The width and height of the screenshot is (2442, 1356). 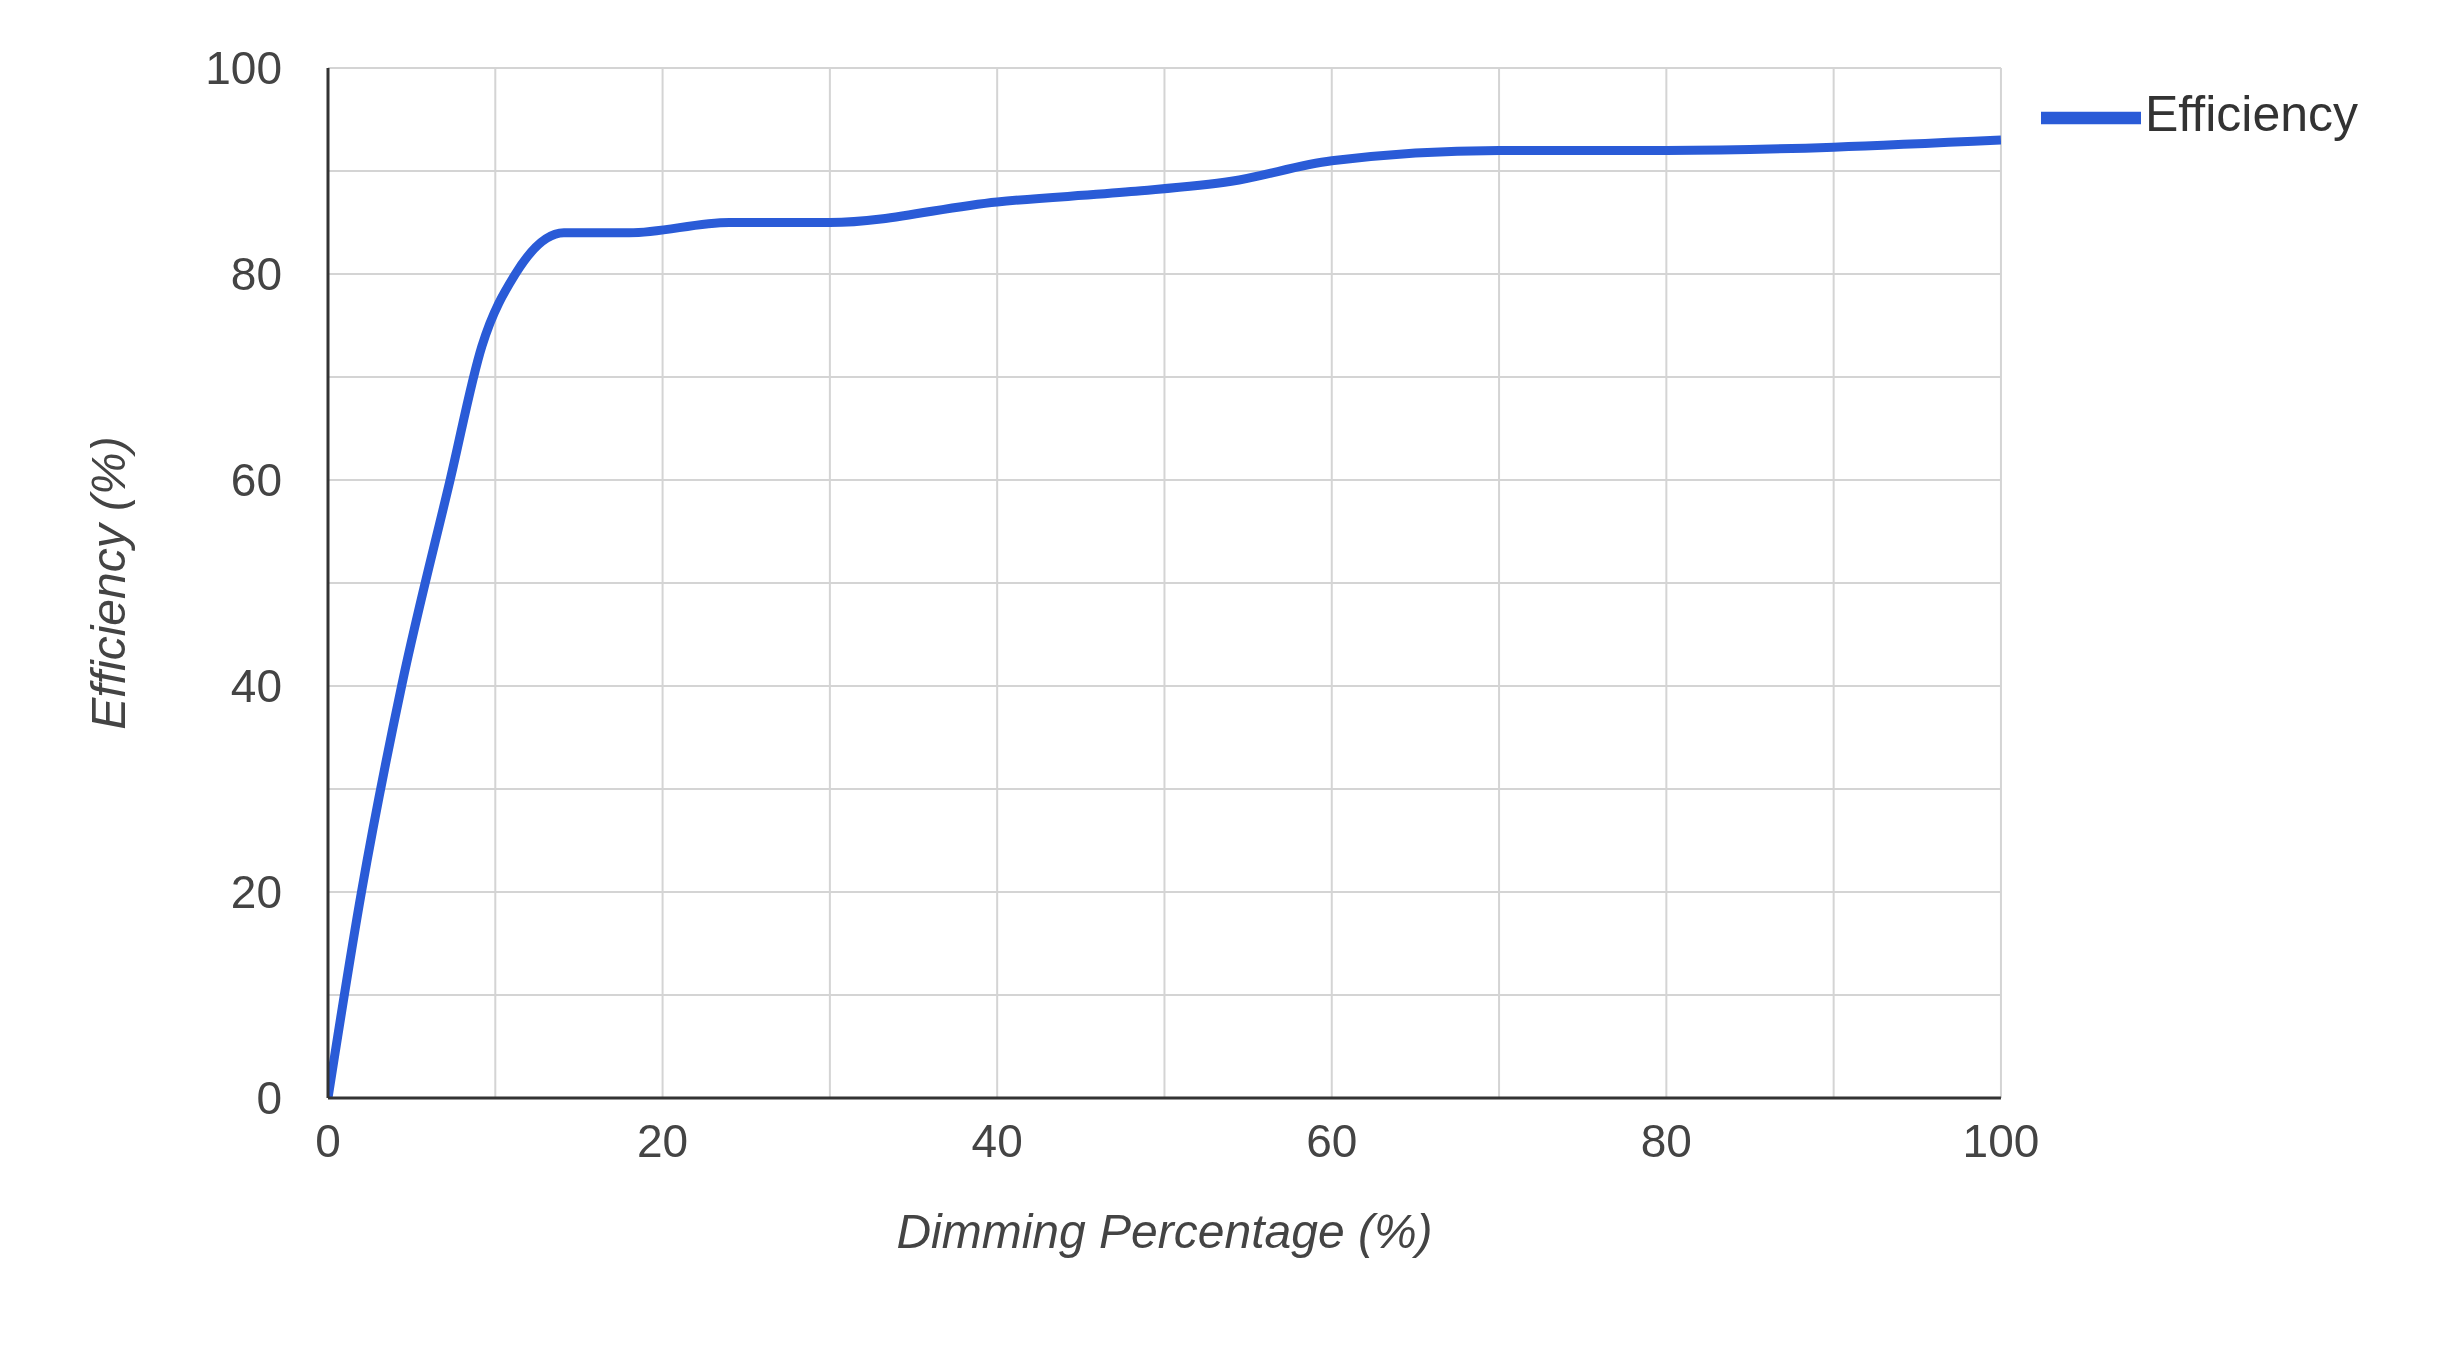 What do you see at coordinates (2001, 1140) in the screenshot?
I see `x-tick-label: 100` at bounding box center [2001, 1140].